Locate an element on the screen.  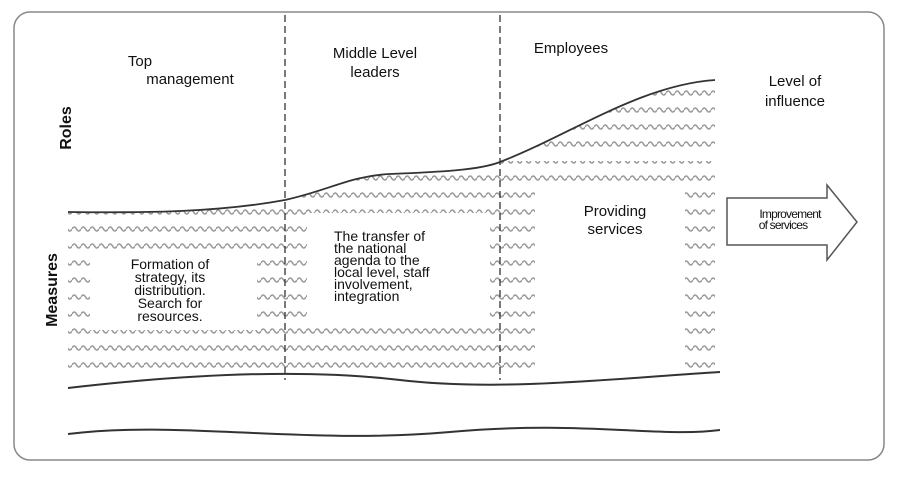
top-measure-line: Formation of is located at coordinates (170, 264).